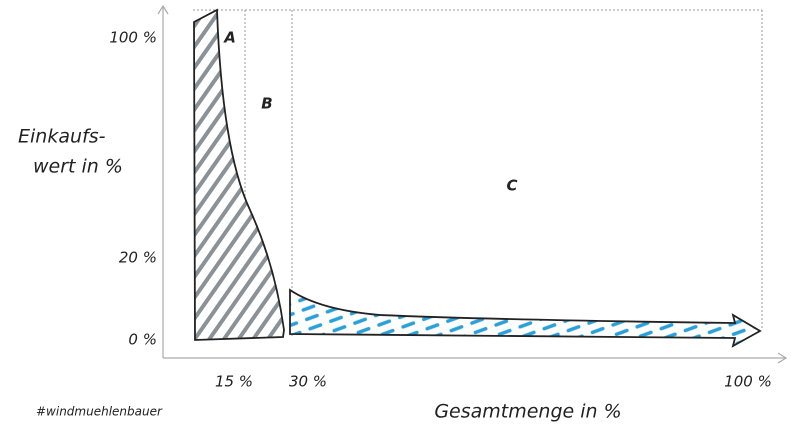  What do you see at coordinates (266, 104) in the screenshot?
I see `zone-label: B` at bounding box center [266, 104].